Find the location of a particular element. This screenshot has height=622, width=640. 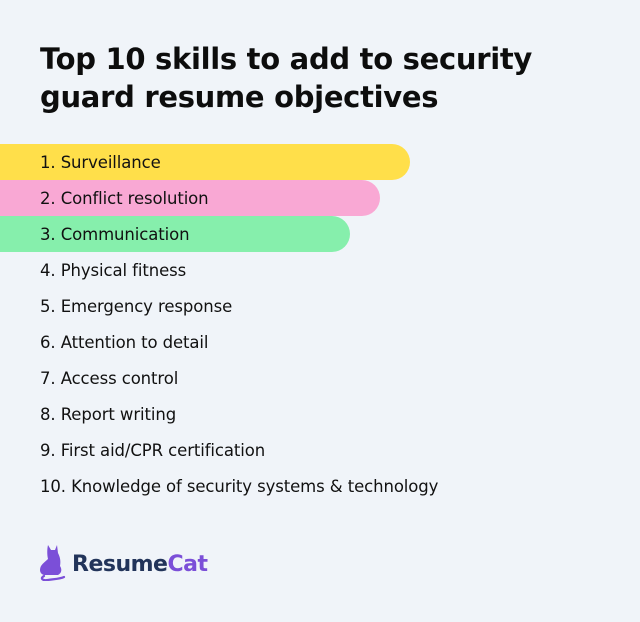

list-item: 6. Attention to detail is located at coordinates (320, 342).